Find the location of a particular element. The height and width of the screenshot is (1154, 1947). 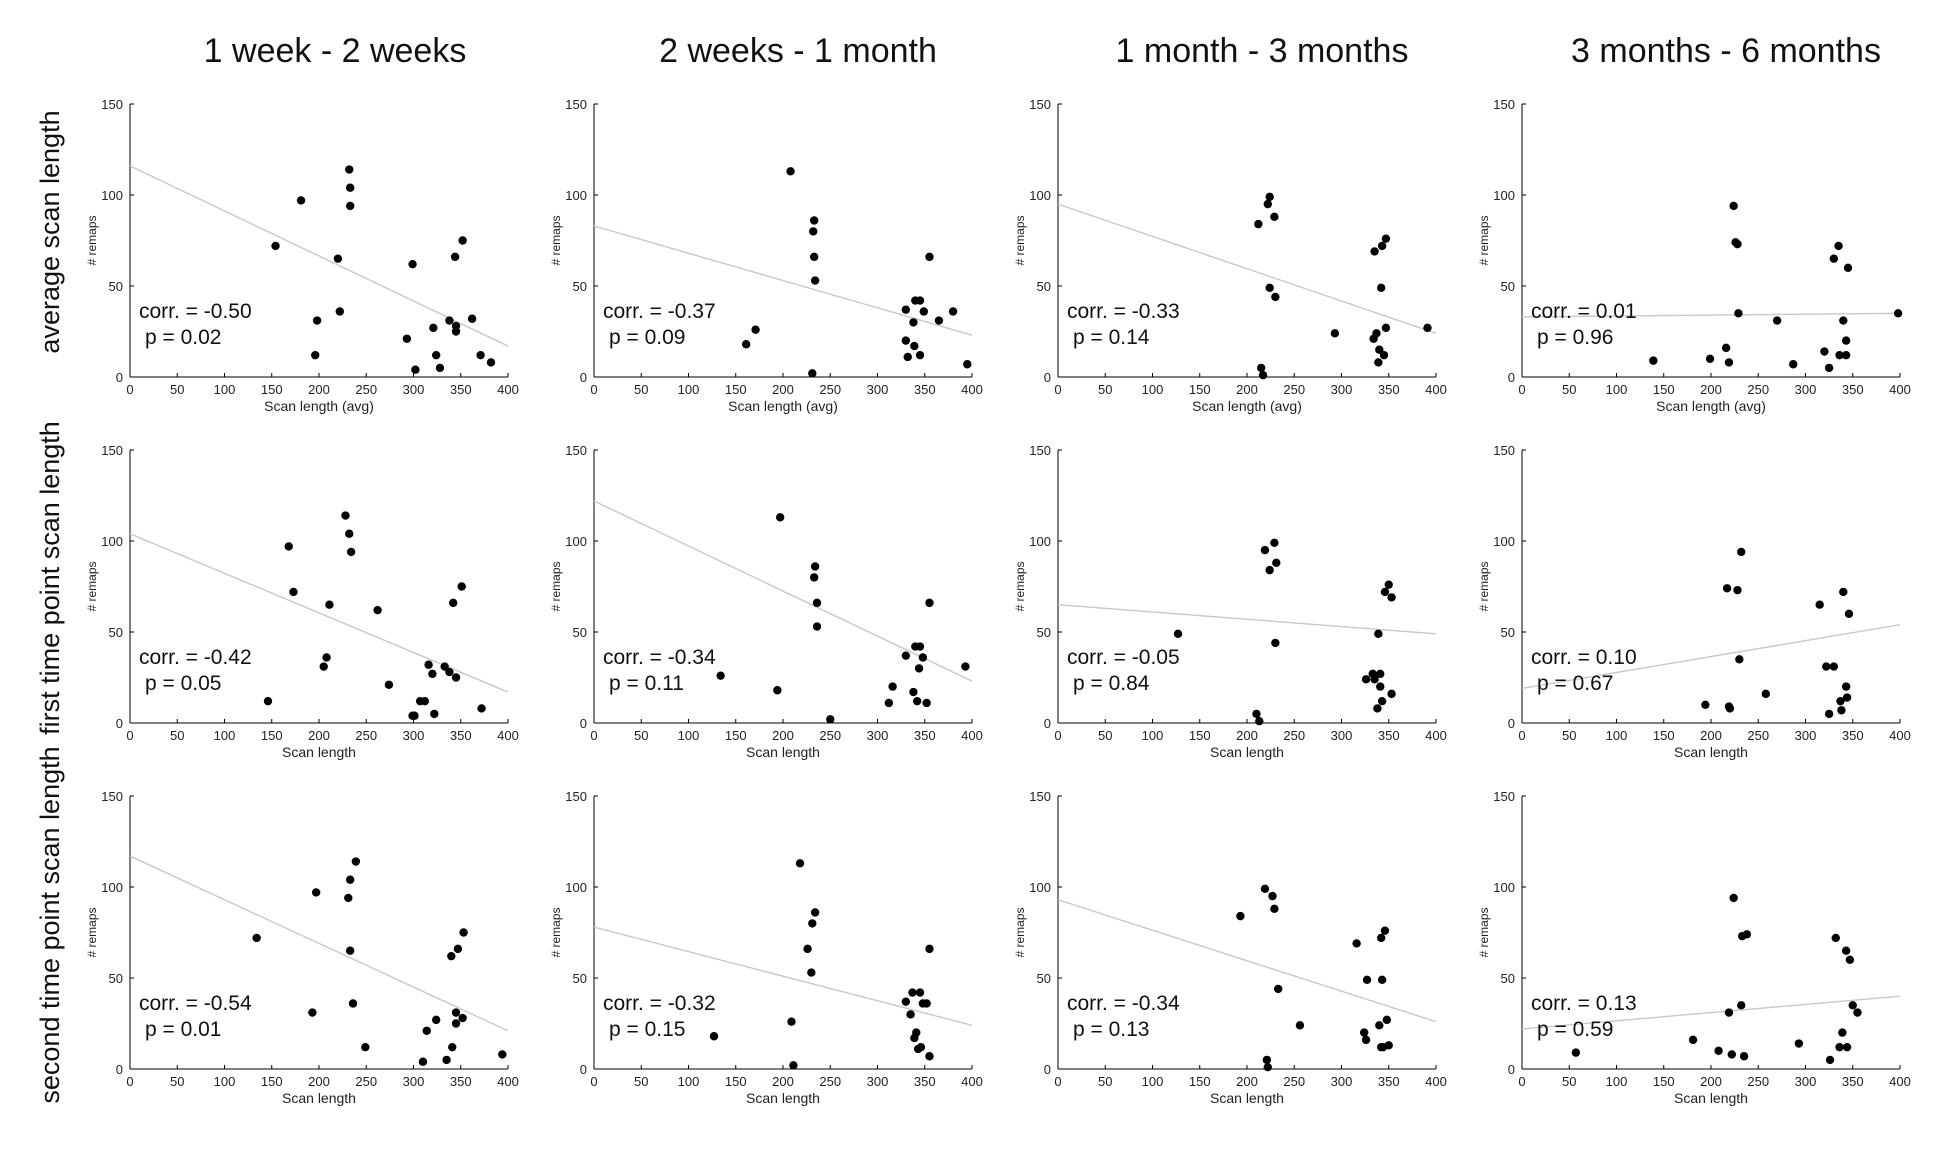

correlation-text: corr. = -0.05 is located at coordinates (1123, 657).